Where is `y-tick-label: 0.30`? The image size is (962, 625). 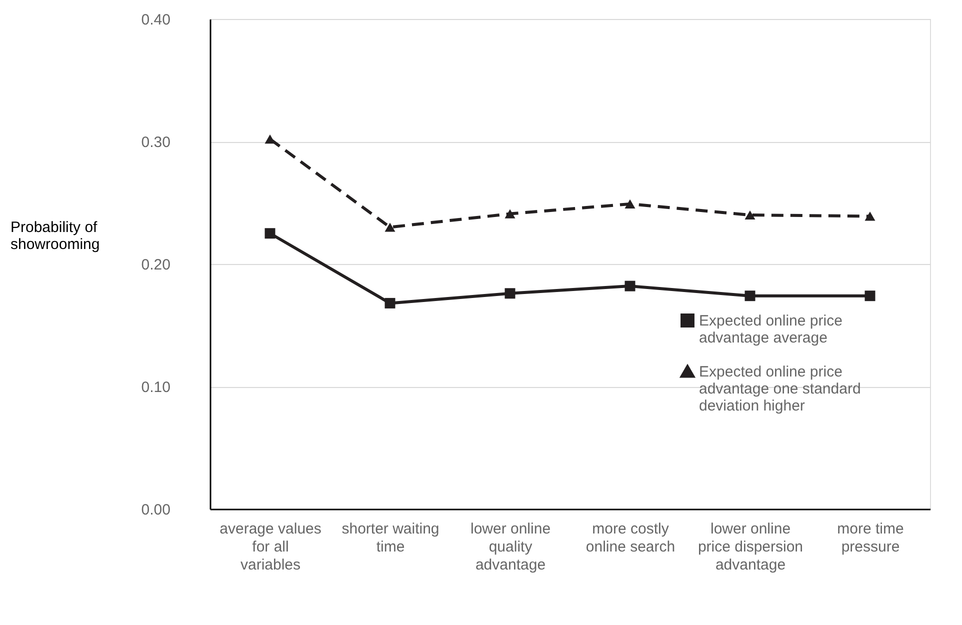 y-tick-label: 0.30 is located at coordinates (155, 142).